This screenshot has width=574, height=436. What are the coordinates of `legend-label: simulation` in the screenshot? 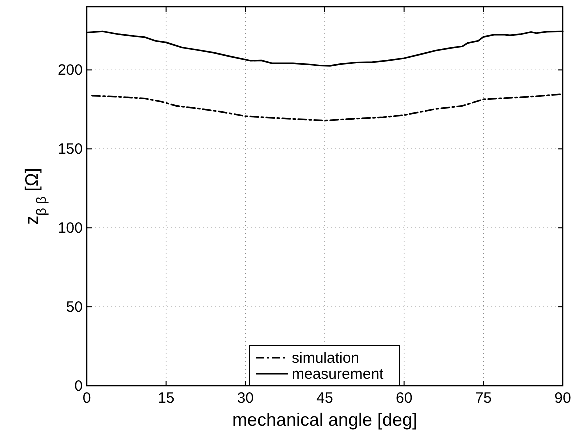 It's located at (326, 358).